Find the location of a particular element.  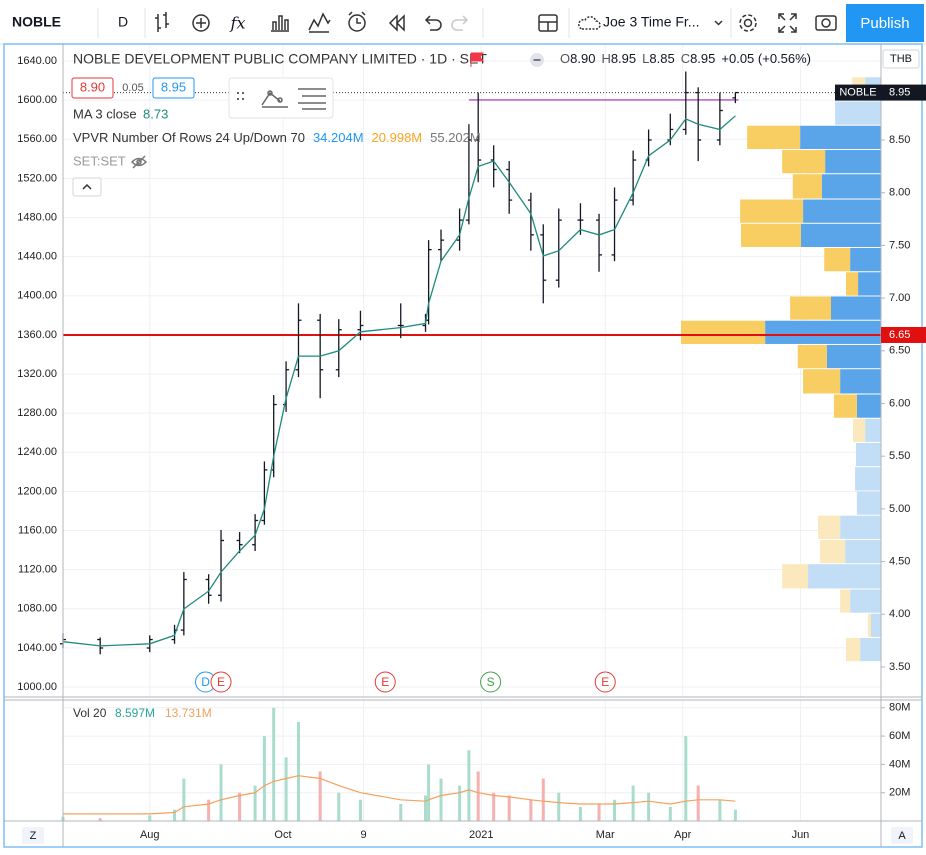

alert-icon is located at coordinates (357, 21).